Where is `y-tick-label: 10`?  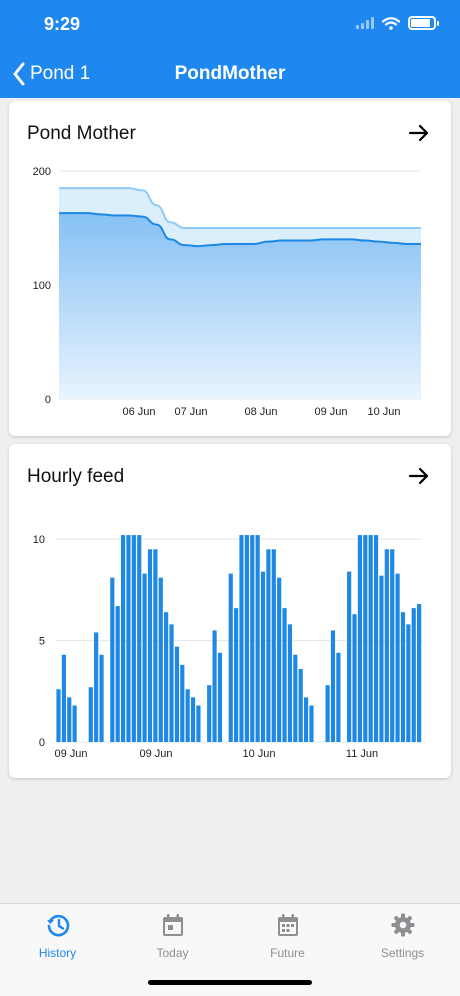 y-tick-label: 10 is located at coordinates (39, 540).